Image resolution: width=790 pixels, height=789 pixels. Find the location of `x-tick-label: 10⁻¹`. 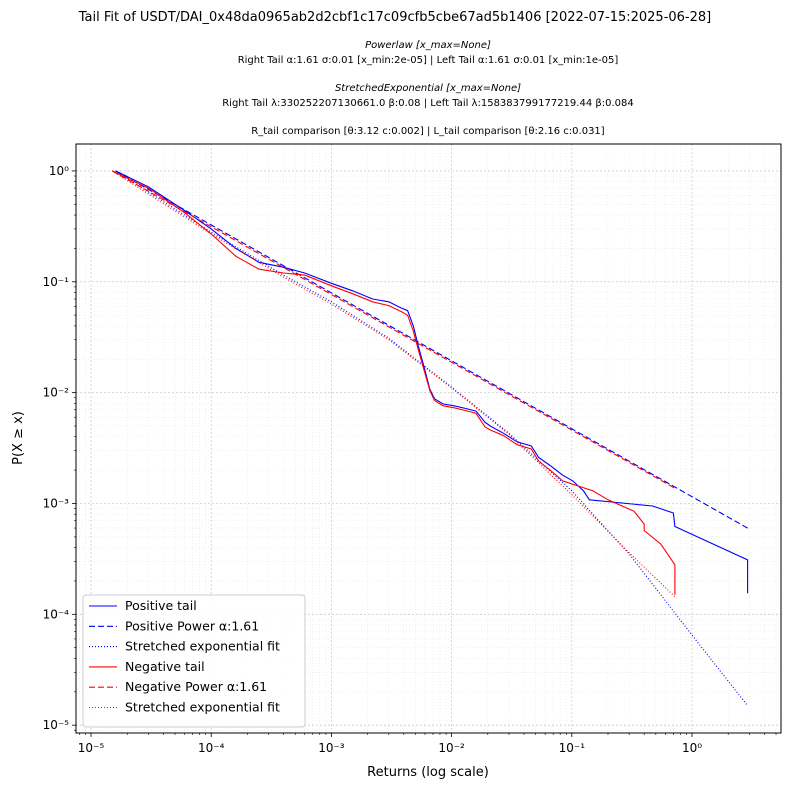

x-tick-label: 10⁻¹ is located at coordinates (572, 748).